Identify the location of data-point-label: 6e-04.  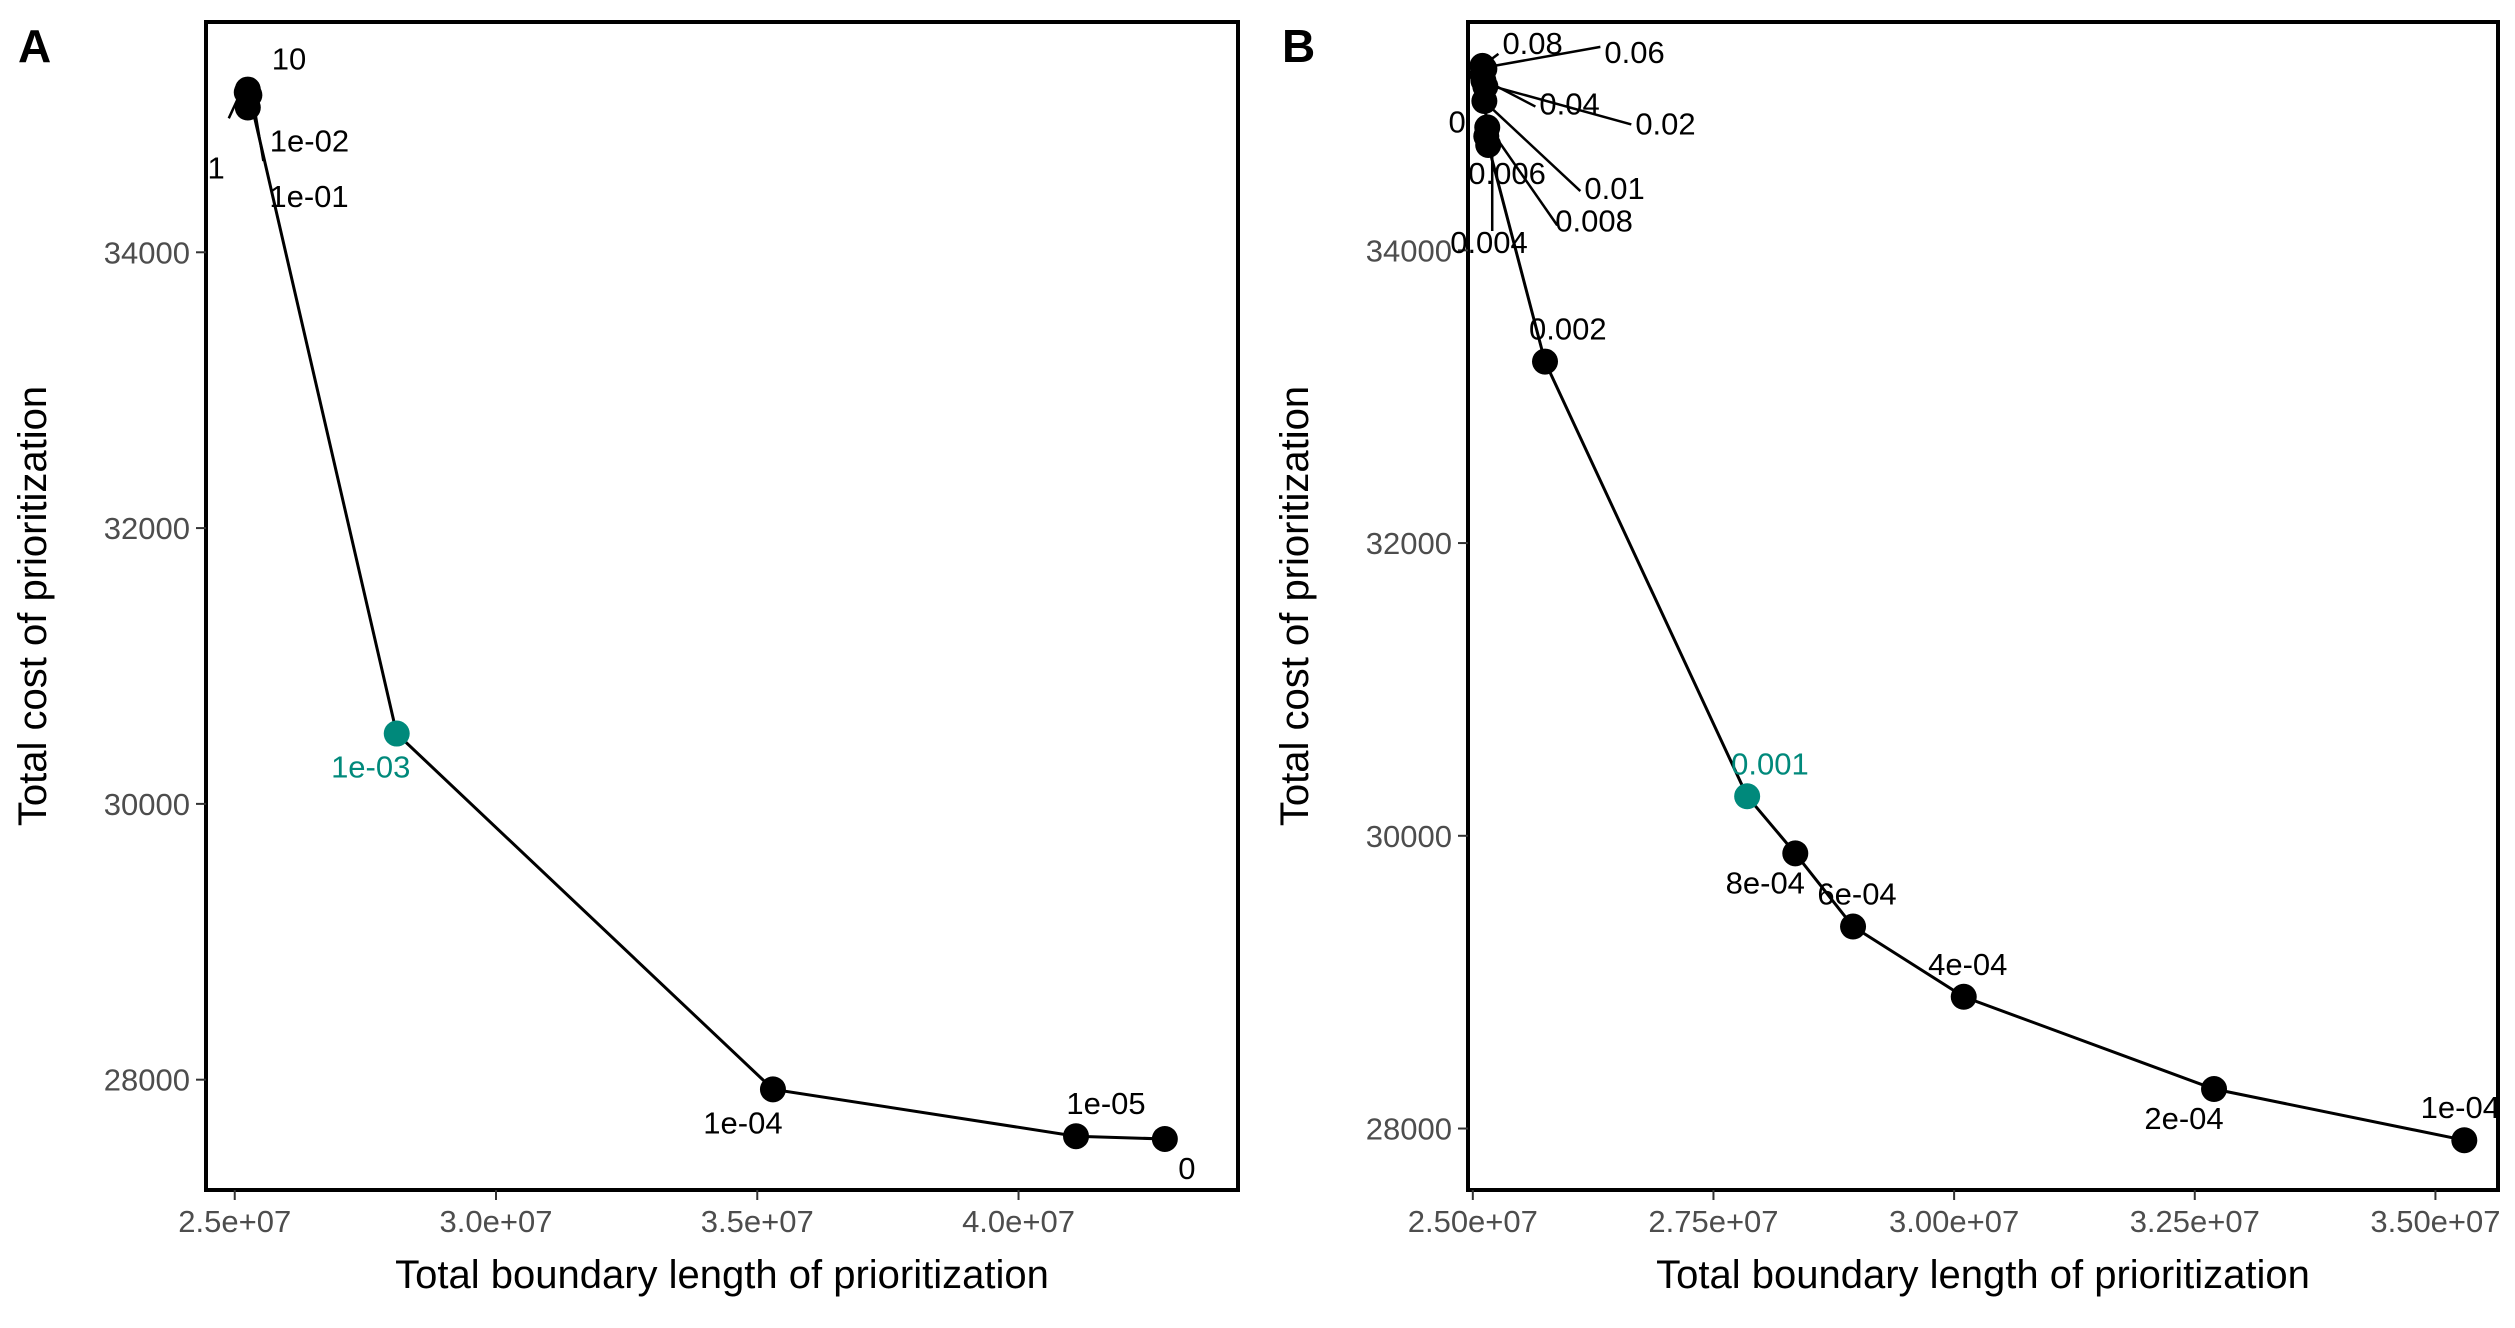
(1856, 894).